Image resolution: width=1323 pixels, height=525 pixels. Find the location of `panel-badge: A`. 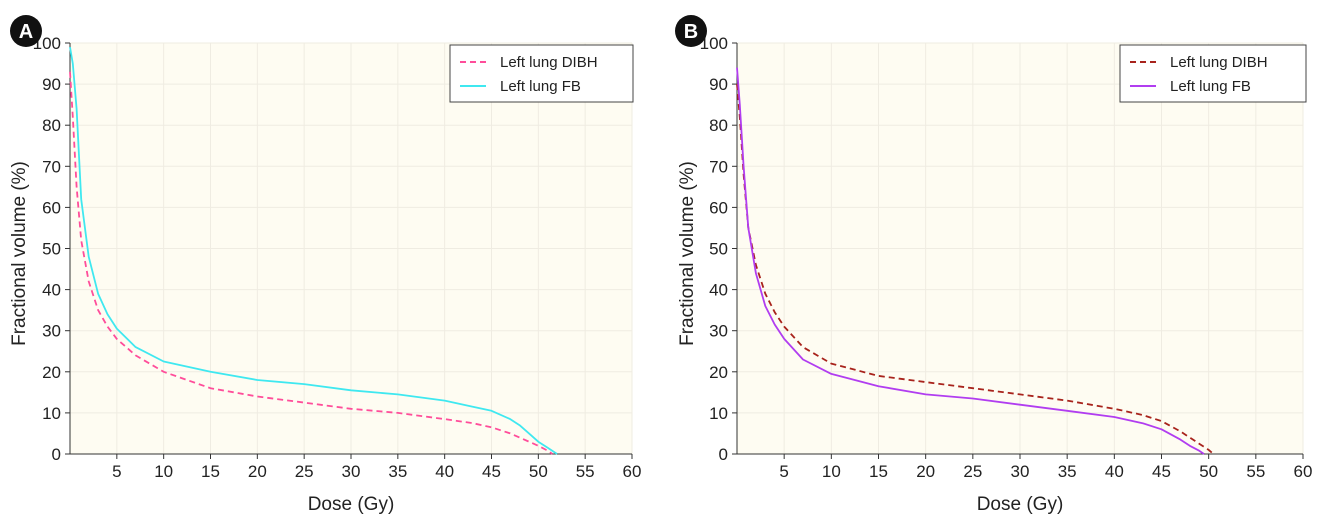

panel-badge: A is located at coordinates (26, 31).